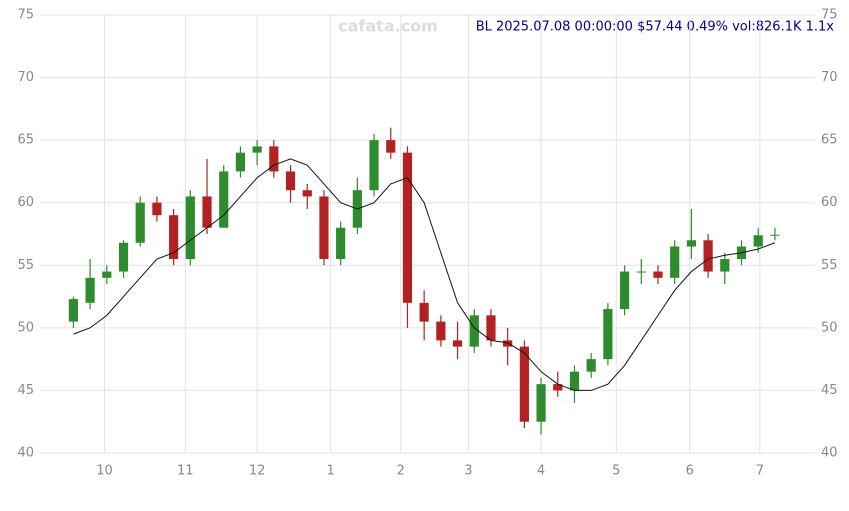 The width and height of the screenshot is (849, 511). Describe the element at coordinates (25, 140) in the screenshot. I see `y-tick-label: 65` at that location.